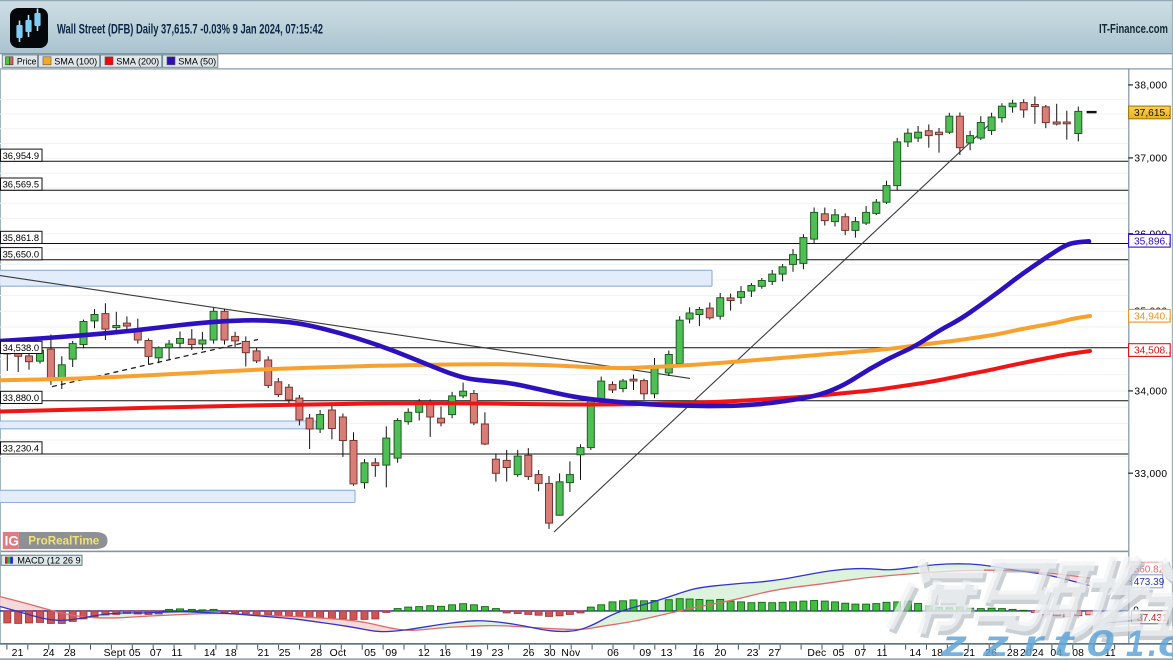 This screenshot has height=660, width=1173. Describe the element at coordinates (550, 653) in the screenshot. I see `svg-text: 30` at that location.